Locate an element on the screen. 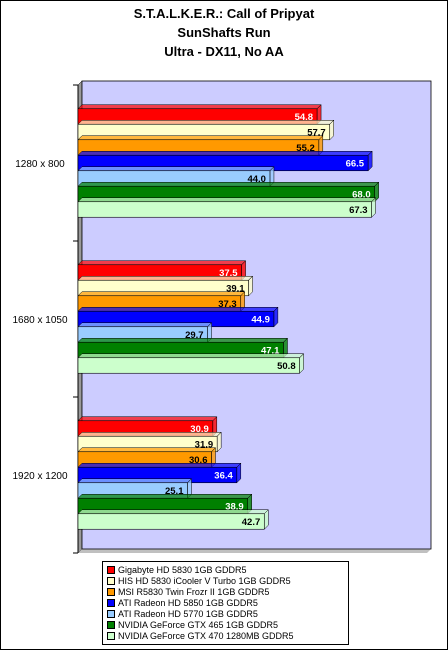 The image size is (448, 650). category-label: 1920 x 1200 is located at coordinates (39, 476).